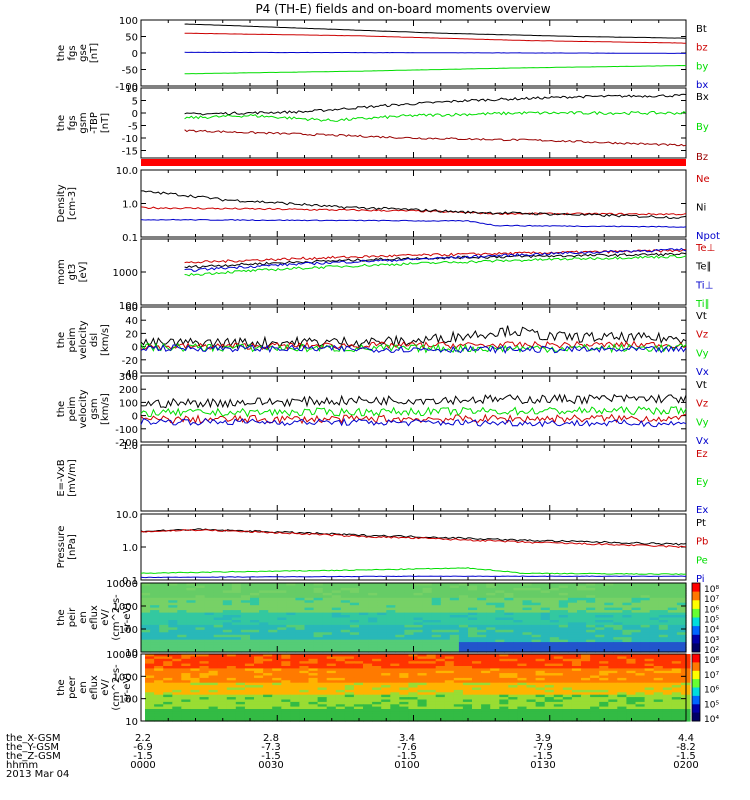  Describe the element at coordinates (37, 774) in the screenshot. I see `date-label: 2013 Mar 04` at that location.